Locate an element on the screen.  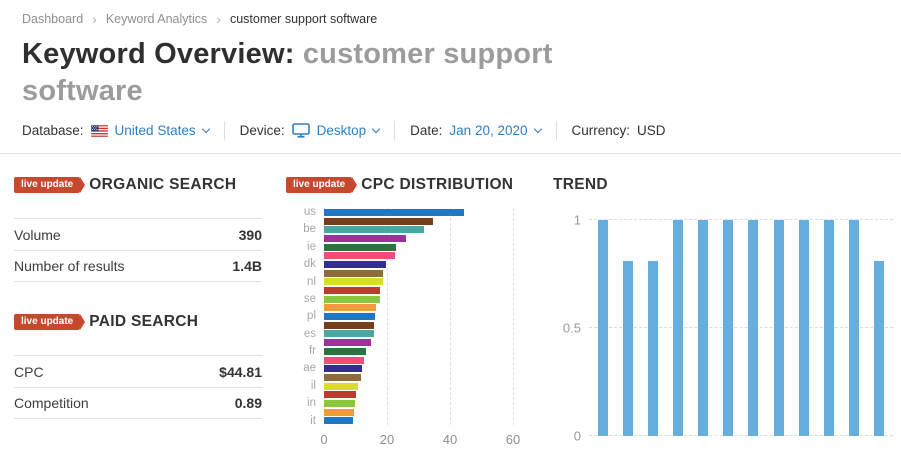
cpc-country-label: nl is located at coordinates (311, 281).